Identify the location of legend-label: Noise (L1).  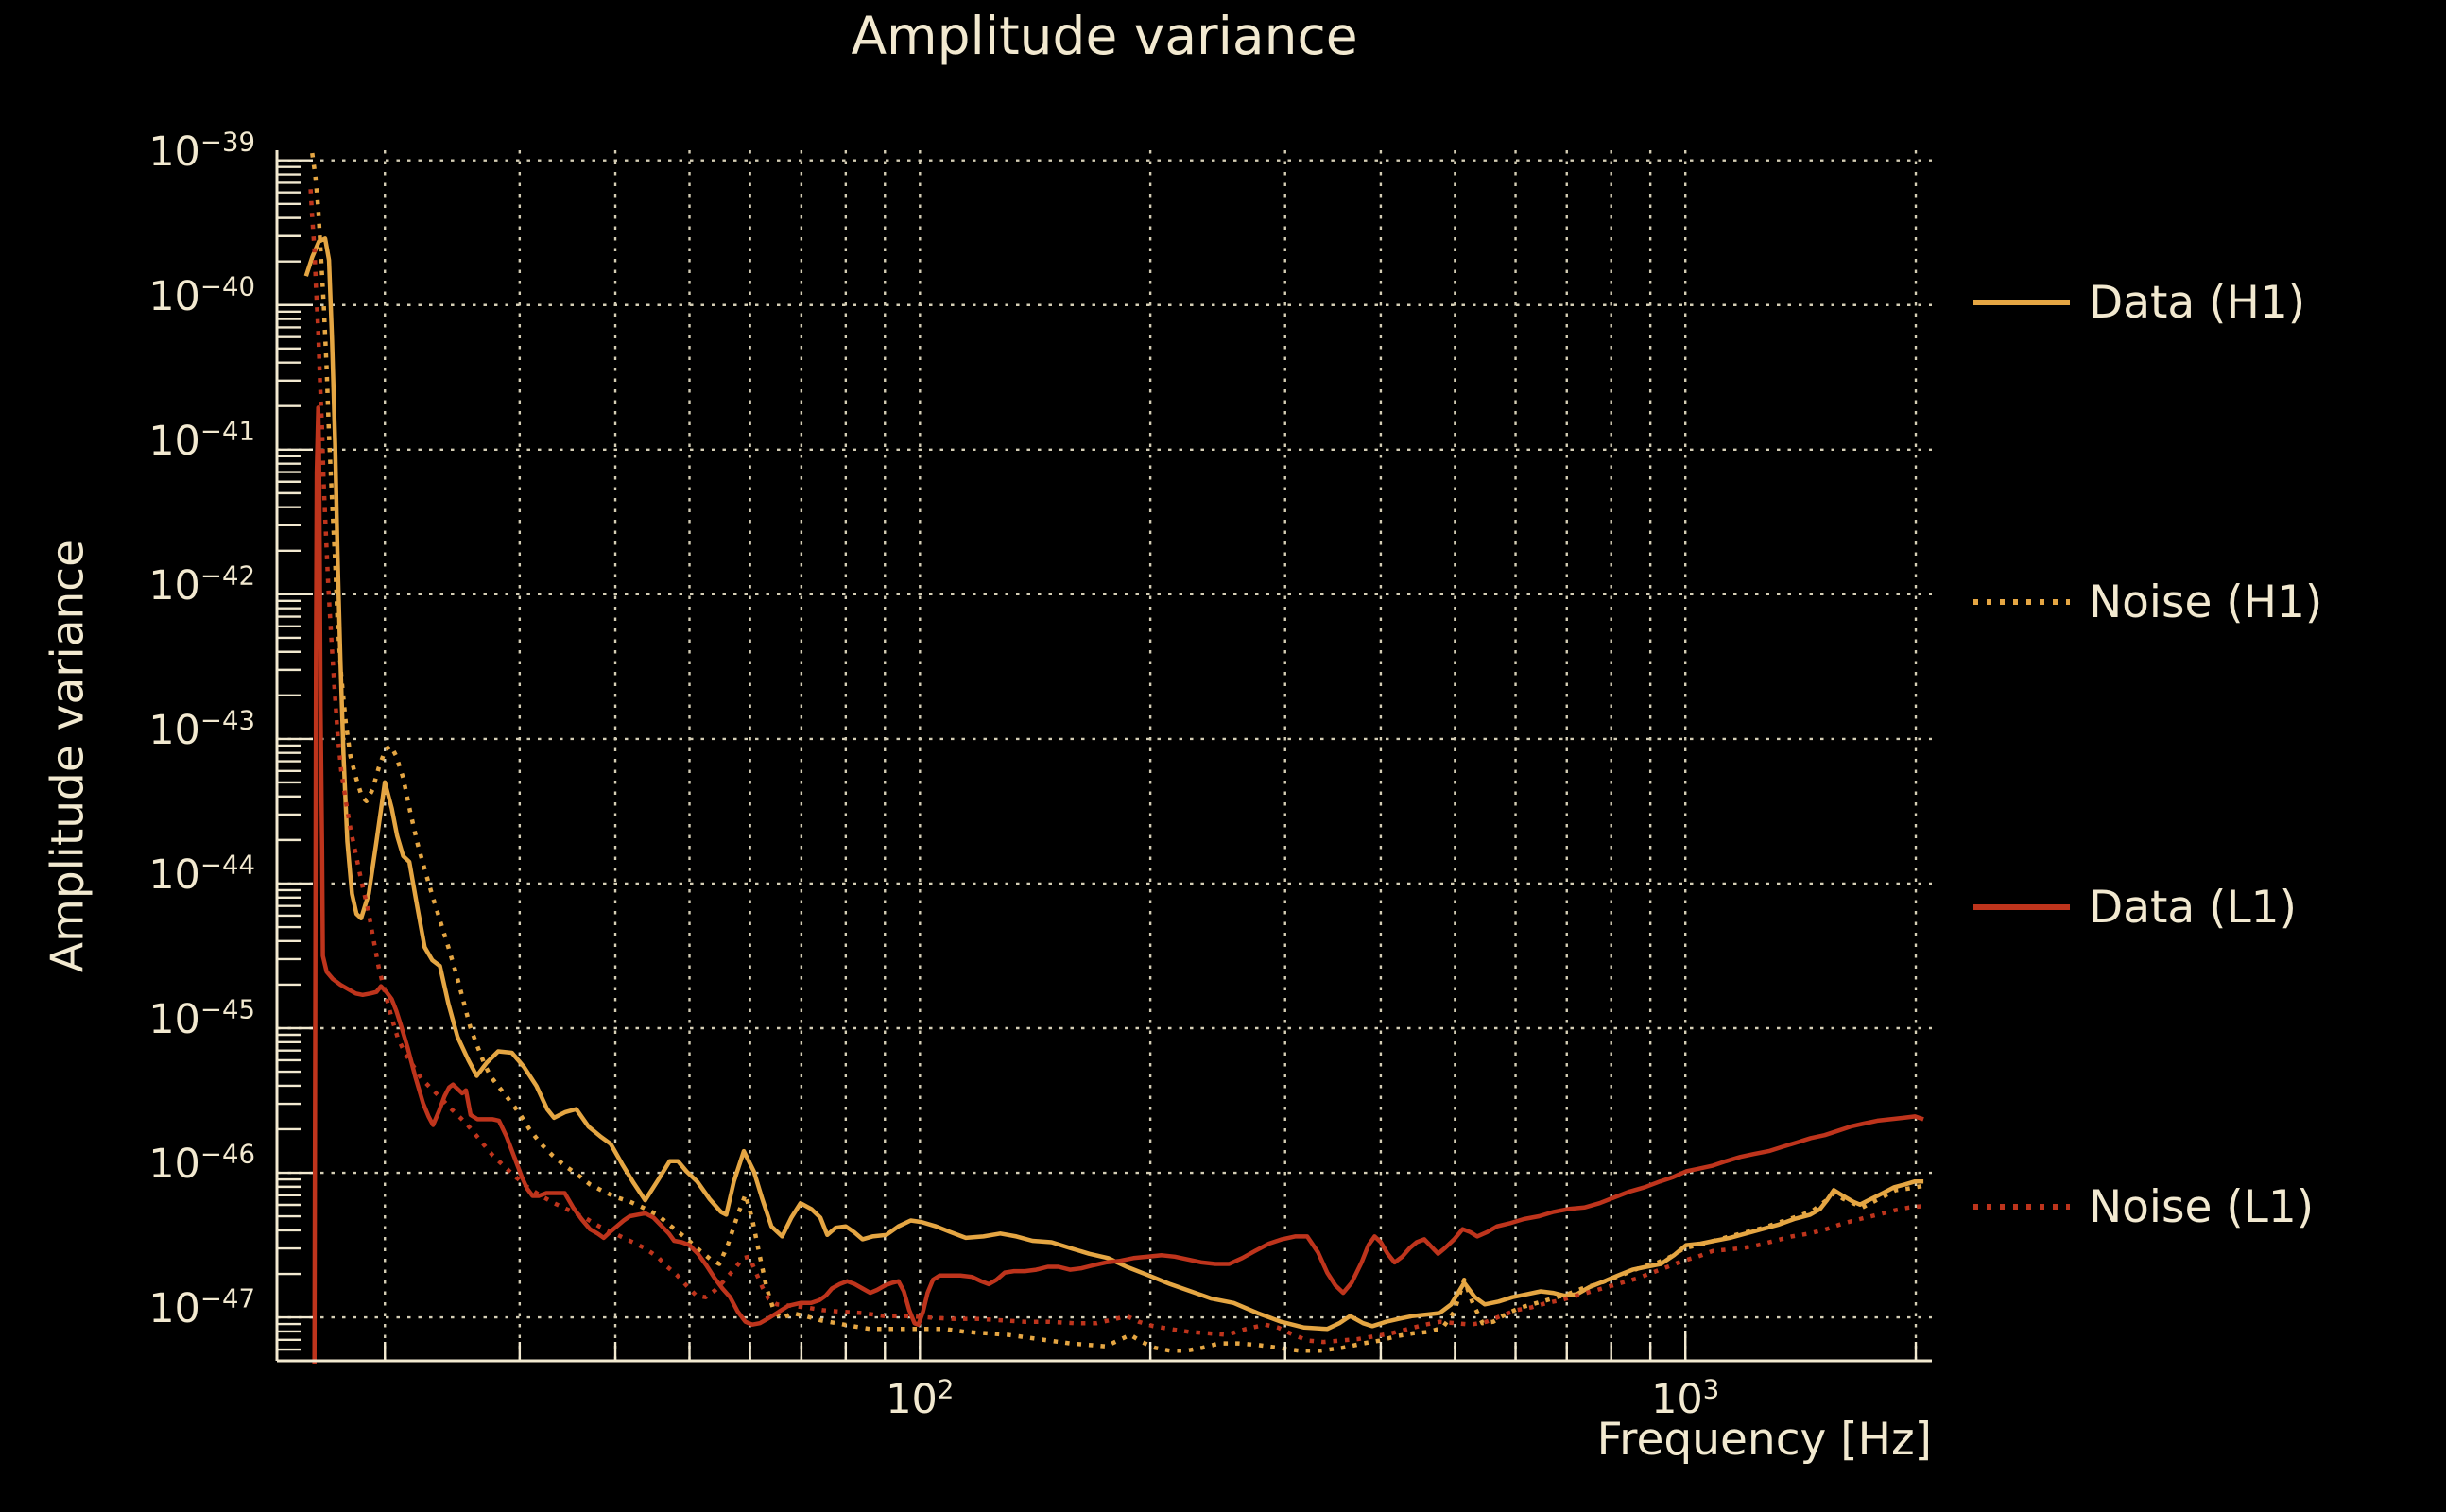
(2202, 1206).